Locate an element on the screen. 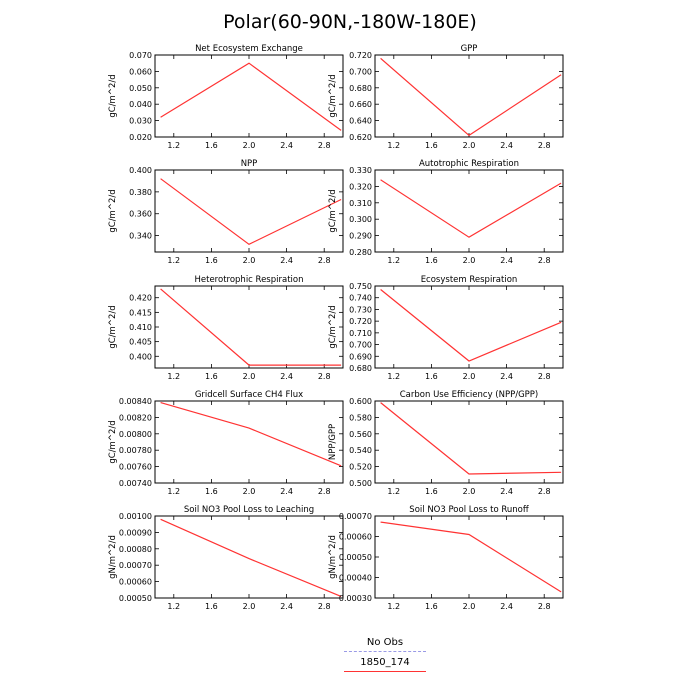  y-tick-label: 0.360 is located at coordinates (140, 214).